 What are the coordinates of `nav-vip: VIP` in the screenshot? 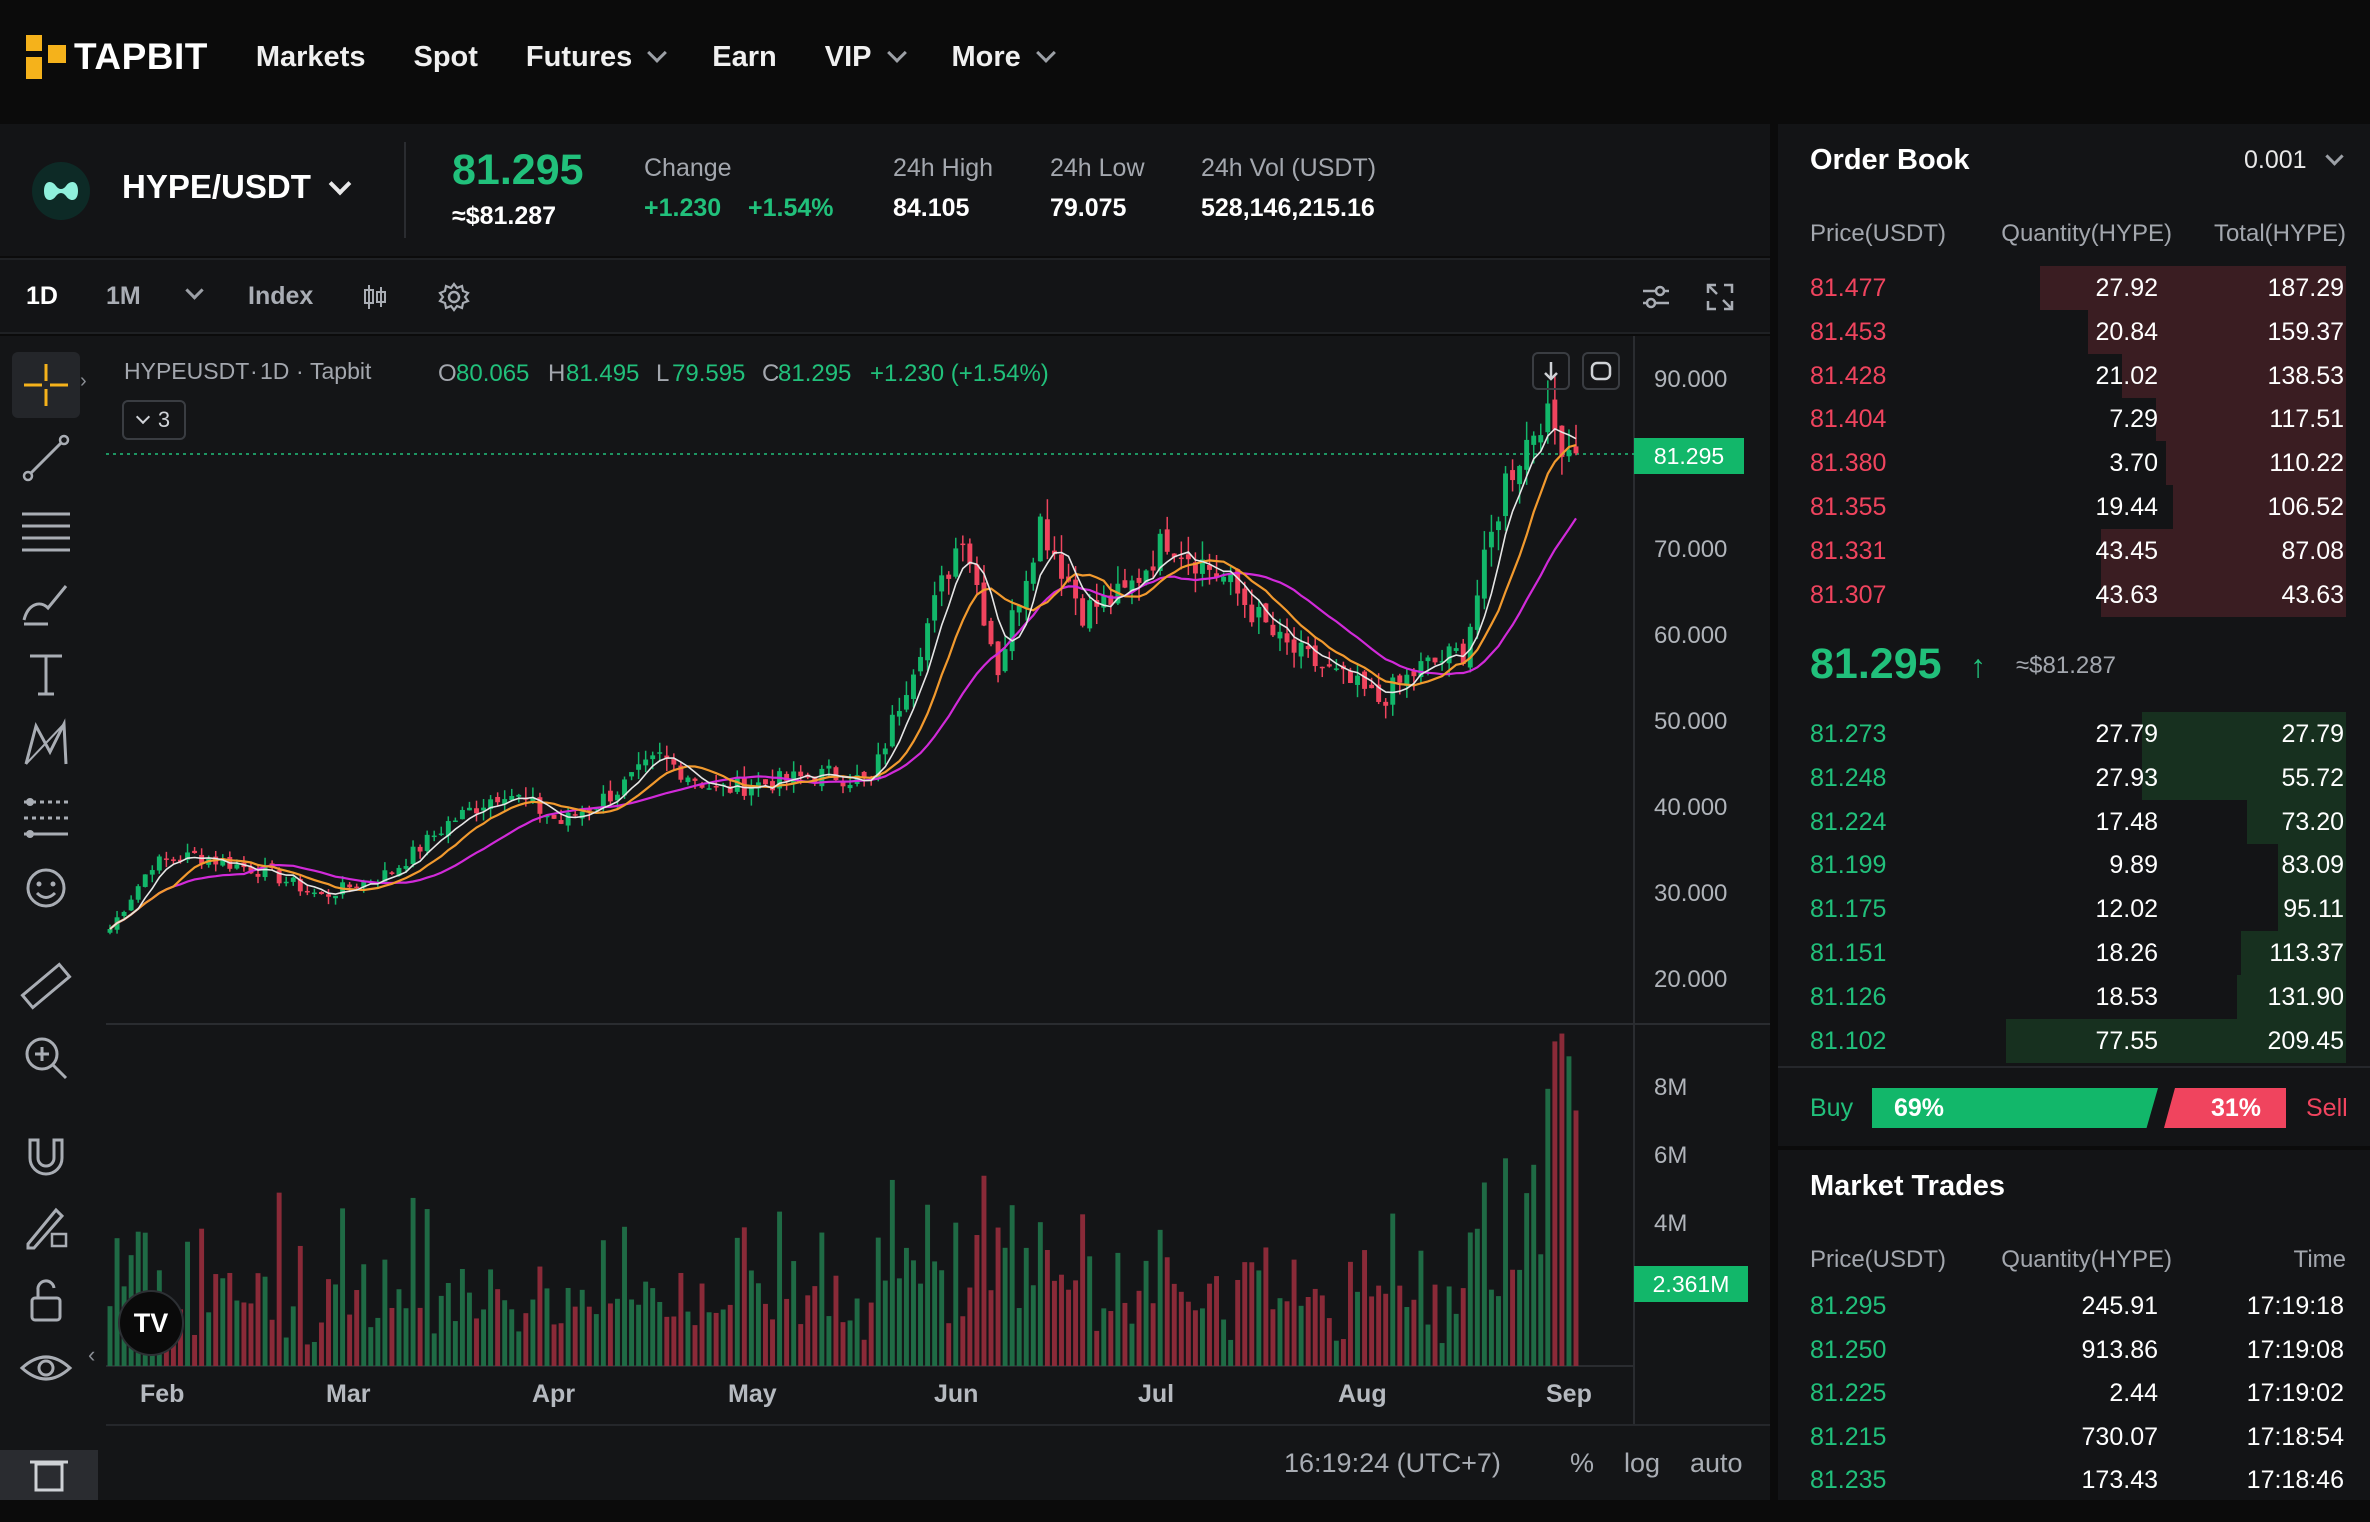 It's located at (866, 57).